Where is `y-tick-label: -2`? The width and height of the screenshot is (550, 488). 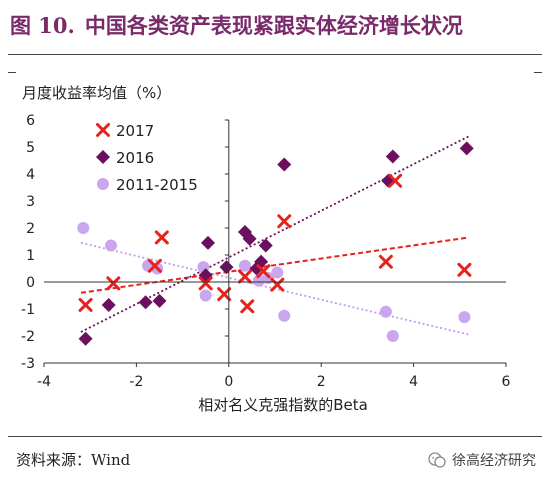 y-tick-label: -2 is located at coordinates (28, 337).